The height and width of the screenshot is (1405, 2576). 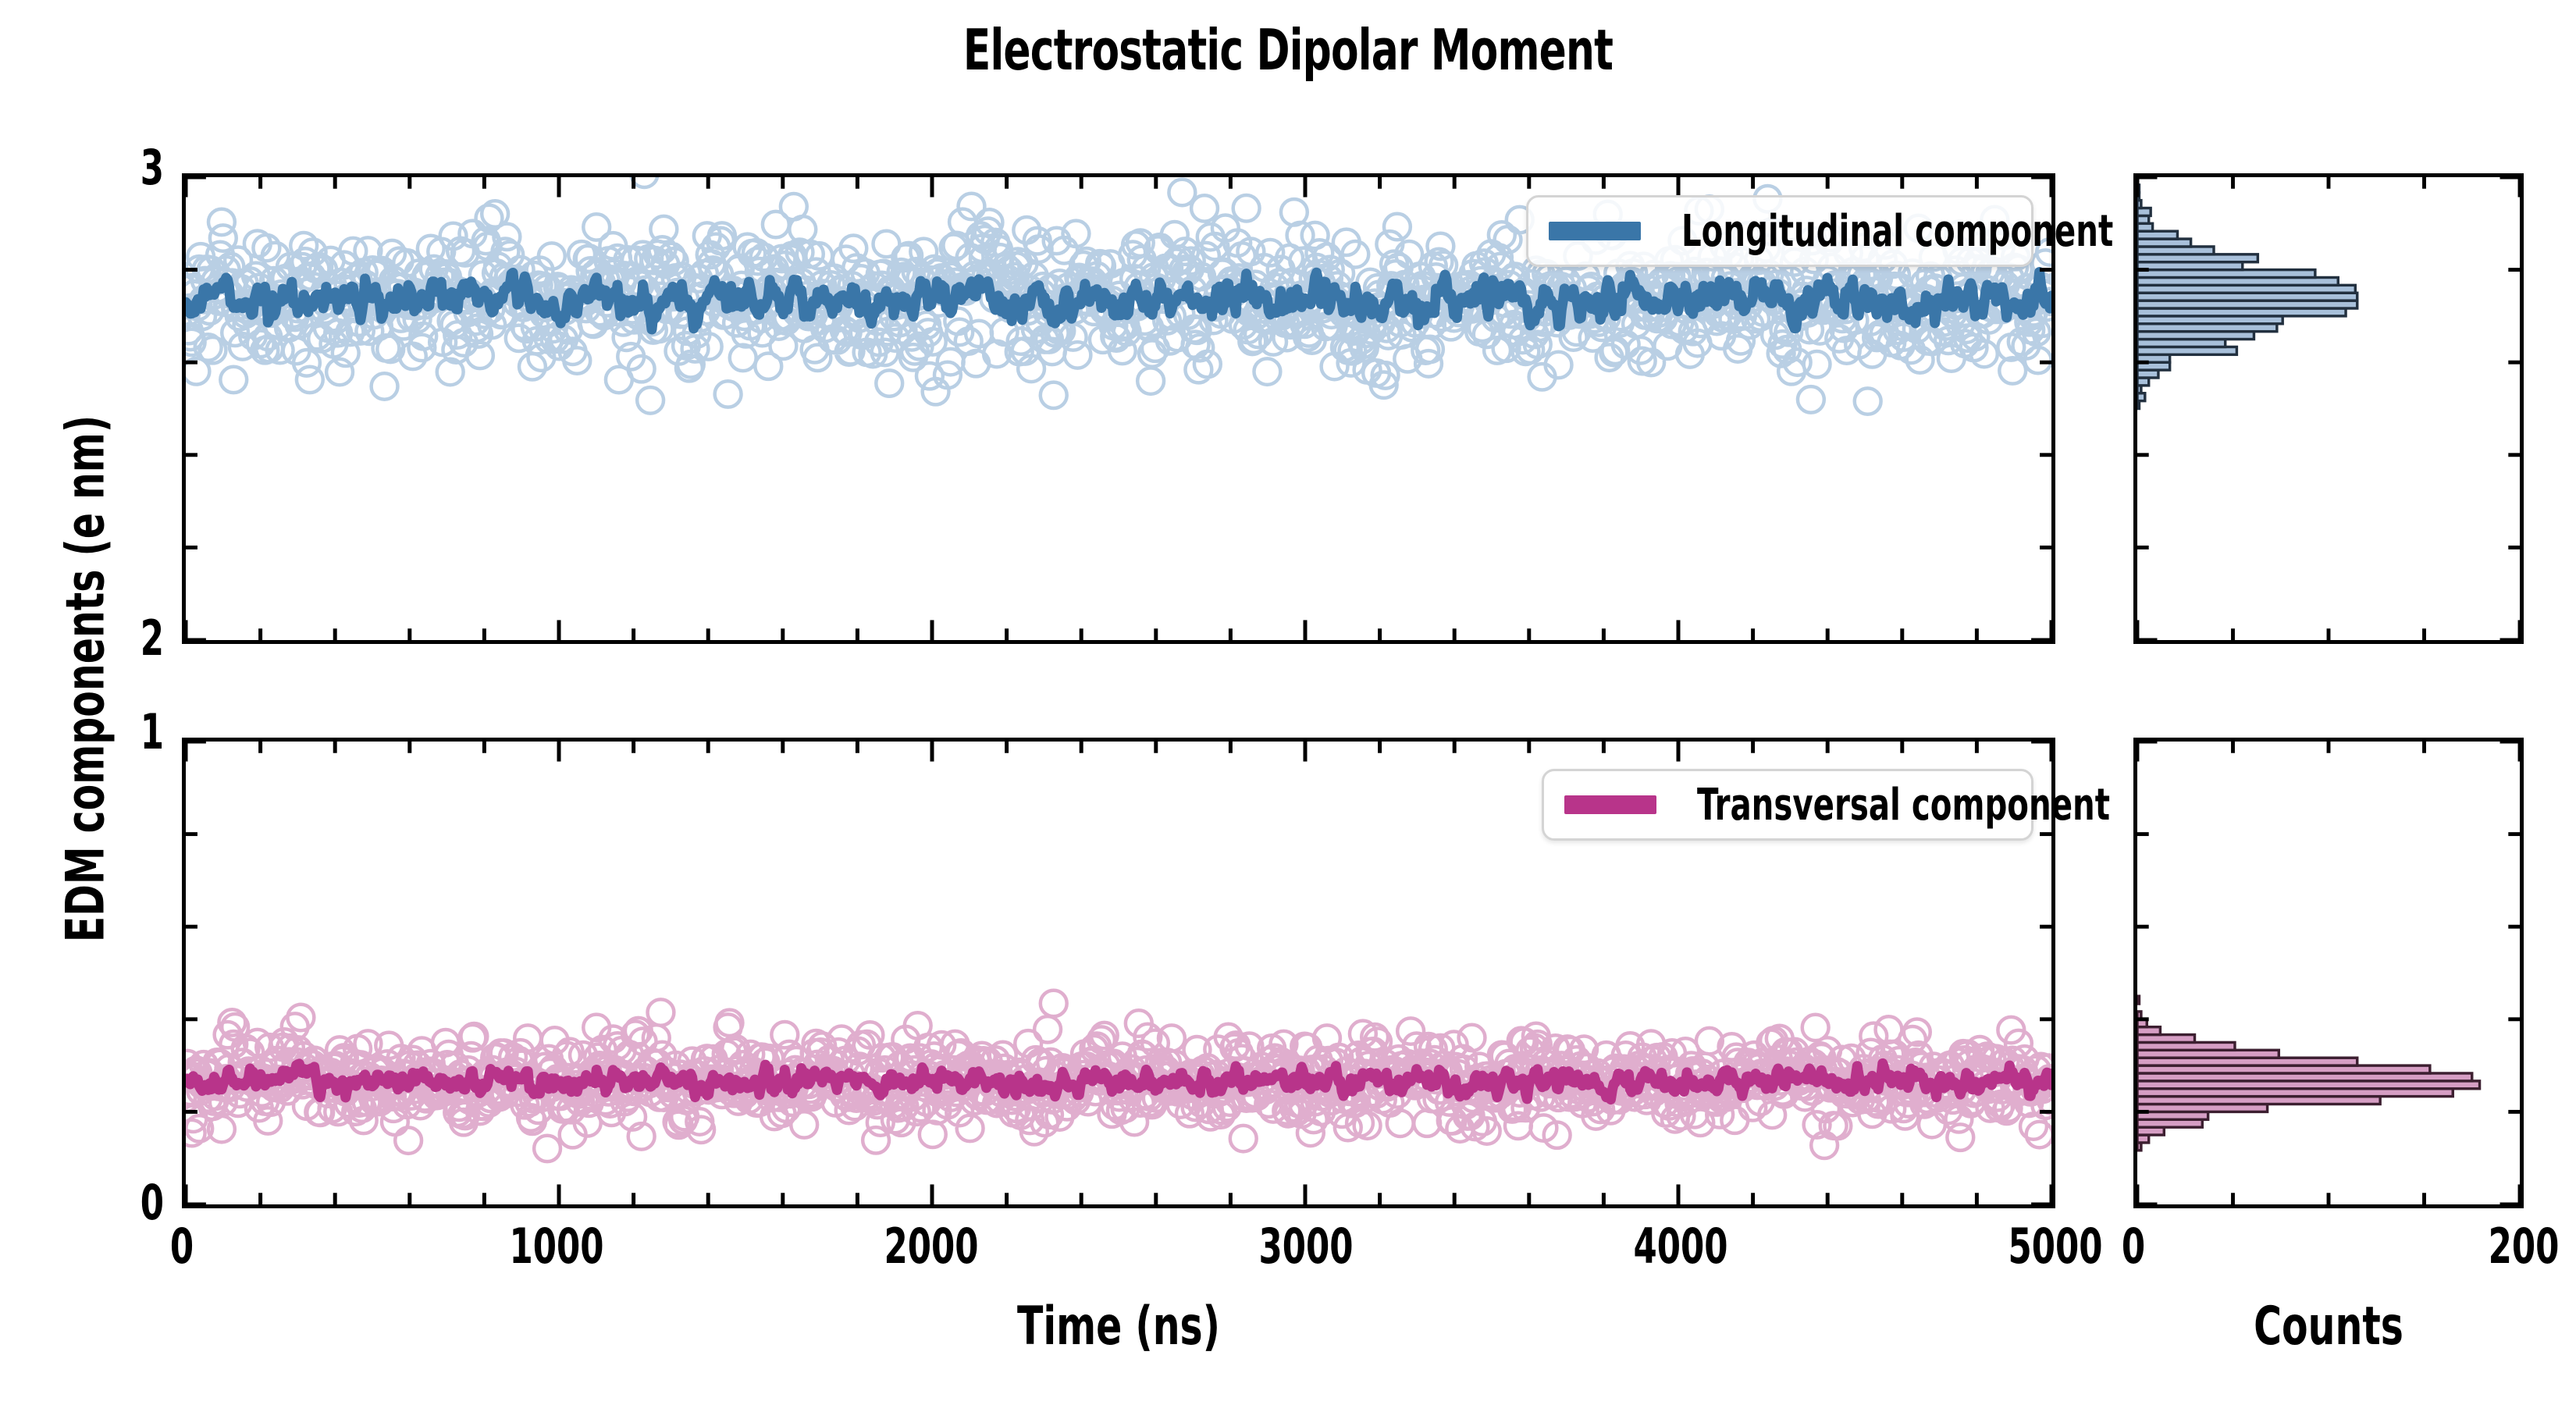 I want to click on hist-xtick-200: 200, so click(x=2524, y=1246).